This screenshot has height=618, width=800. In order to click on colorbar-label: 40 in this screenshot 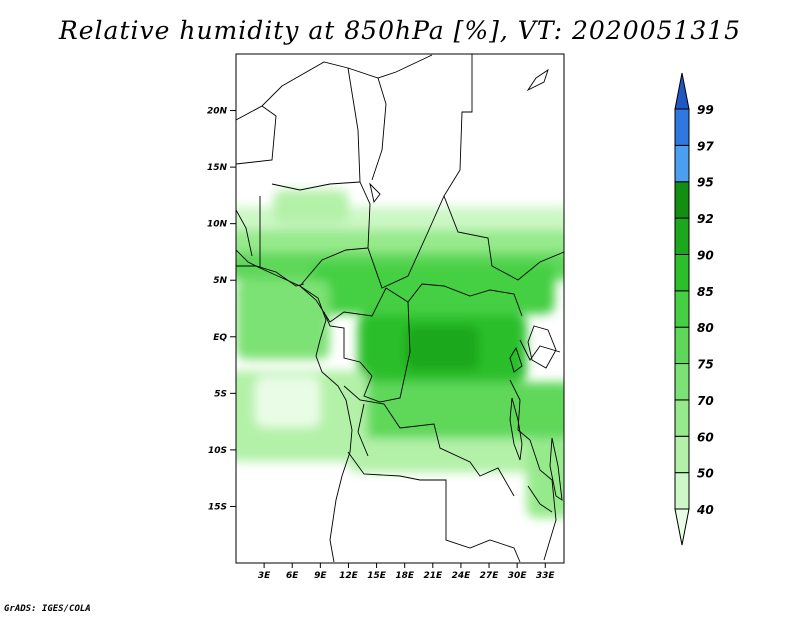, I will do `click(705, 510)`.